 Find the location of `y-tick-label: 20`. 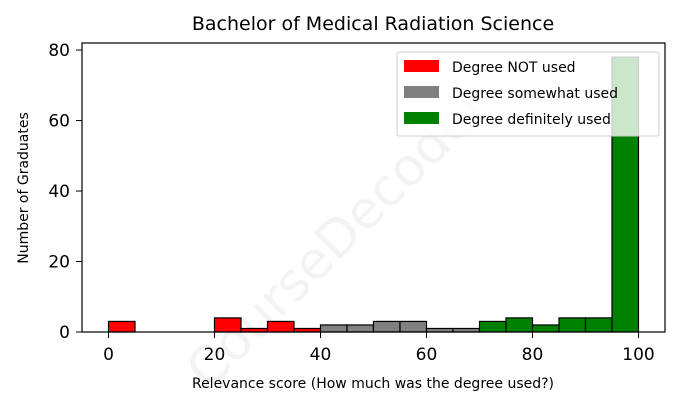

y-tick-label: 20 is located at coordinates (59, 263).